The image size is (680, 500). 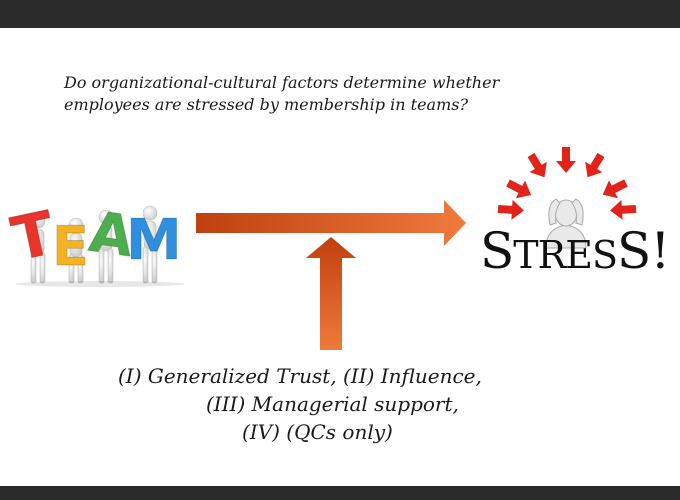 What do you see at coordinates (643, 251) in the screenshot?
I see `stress-s2: S!` at bounding box center [643, 251].